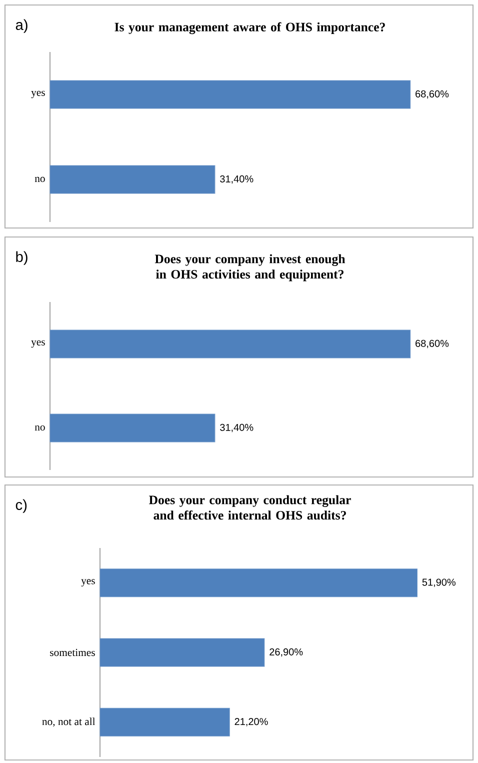 This screenshot has height=763, width=478. I want to click on chart-title: Does your company invest enough in OHS activities and equipment?, so click(250, 268).